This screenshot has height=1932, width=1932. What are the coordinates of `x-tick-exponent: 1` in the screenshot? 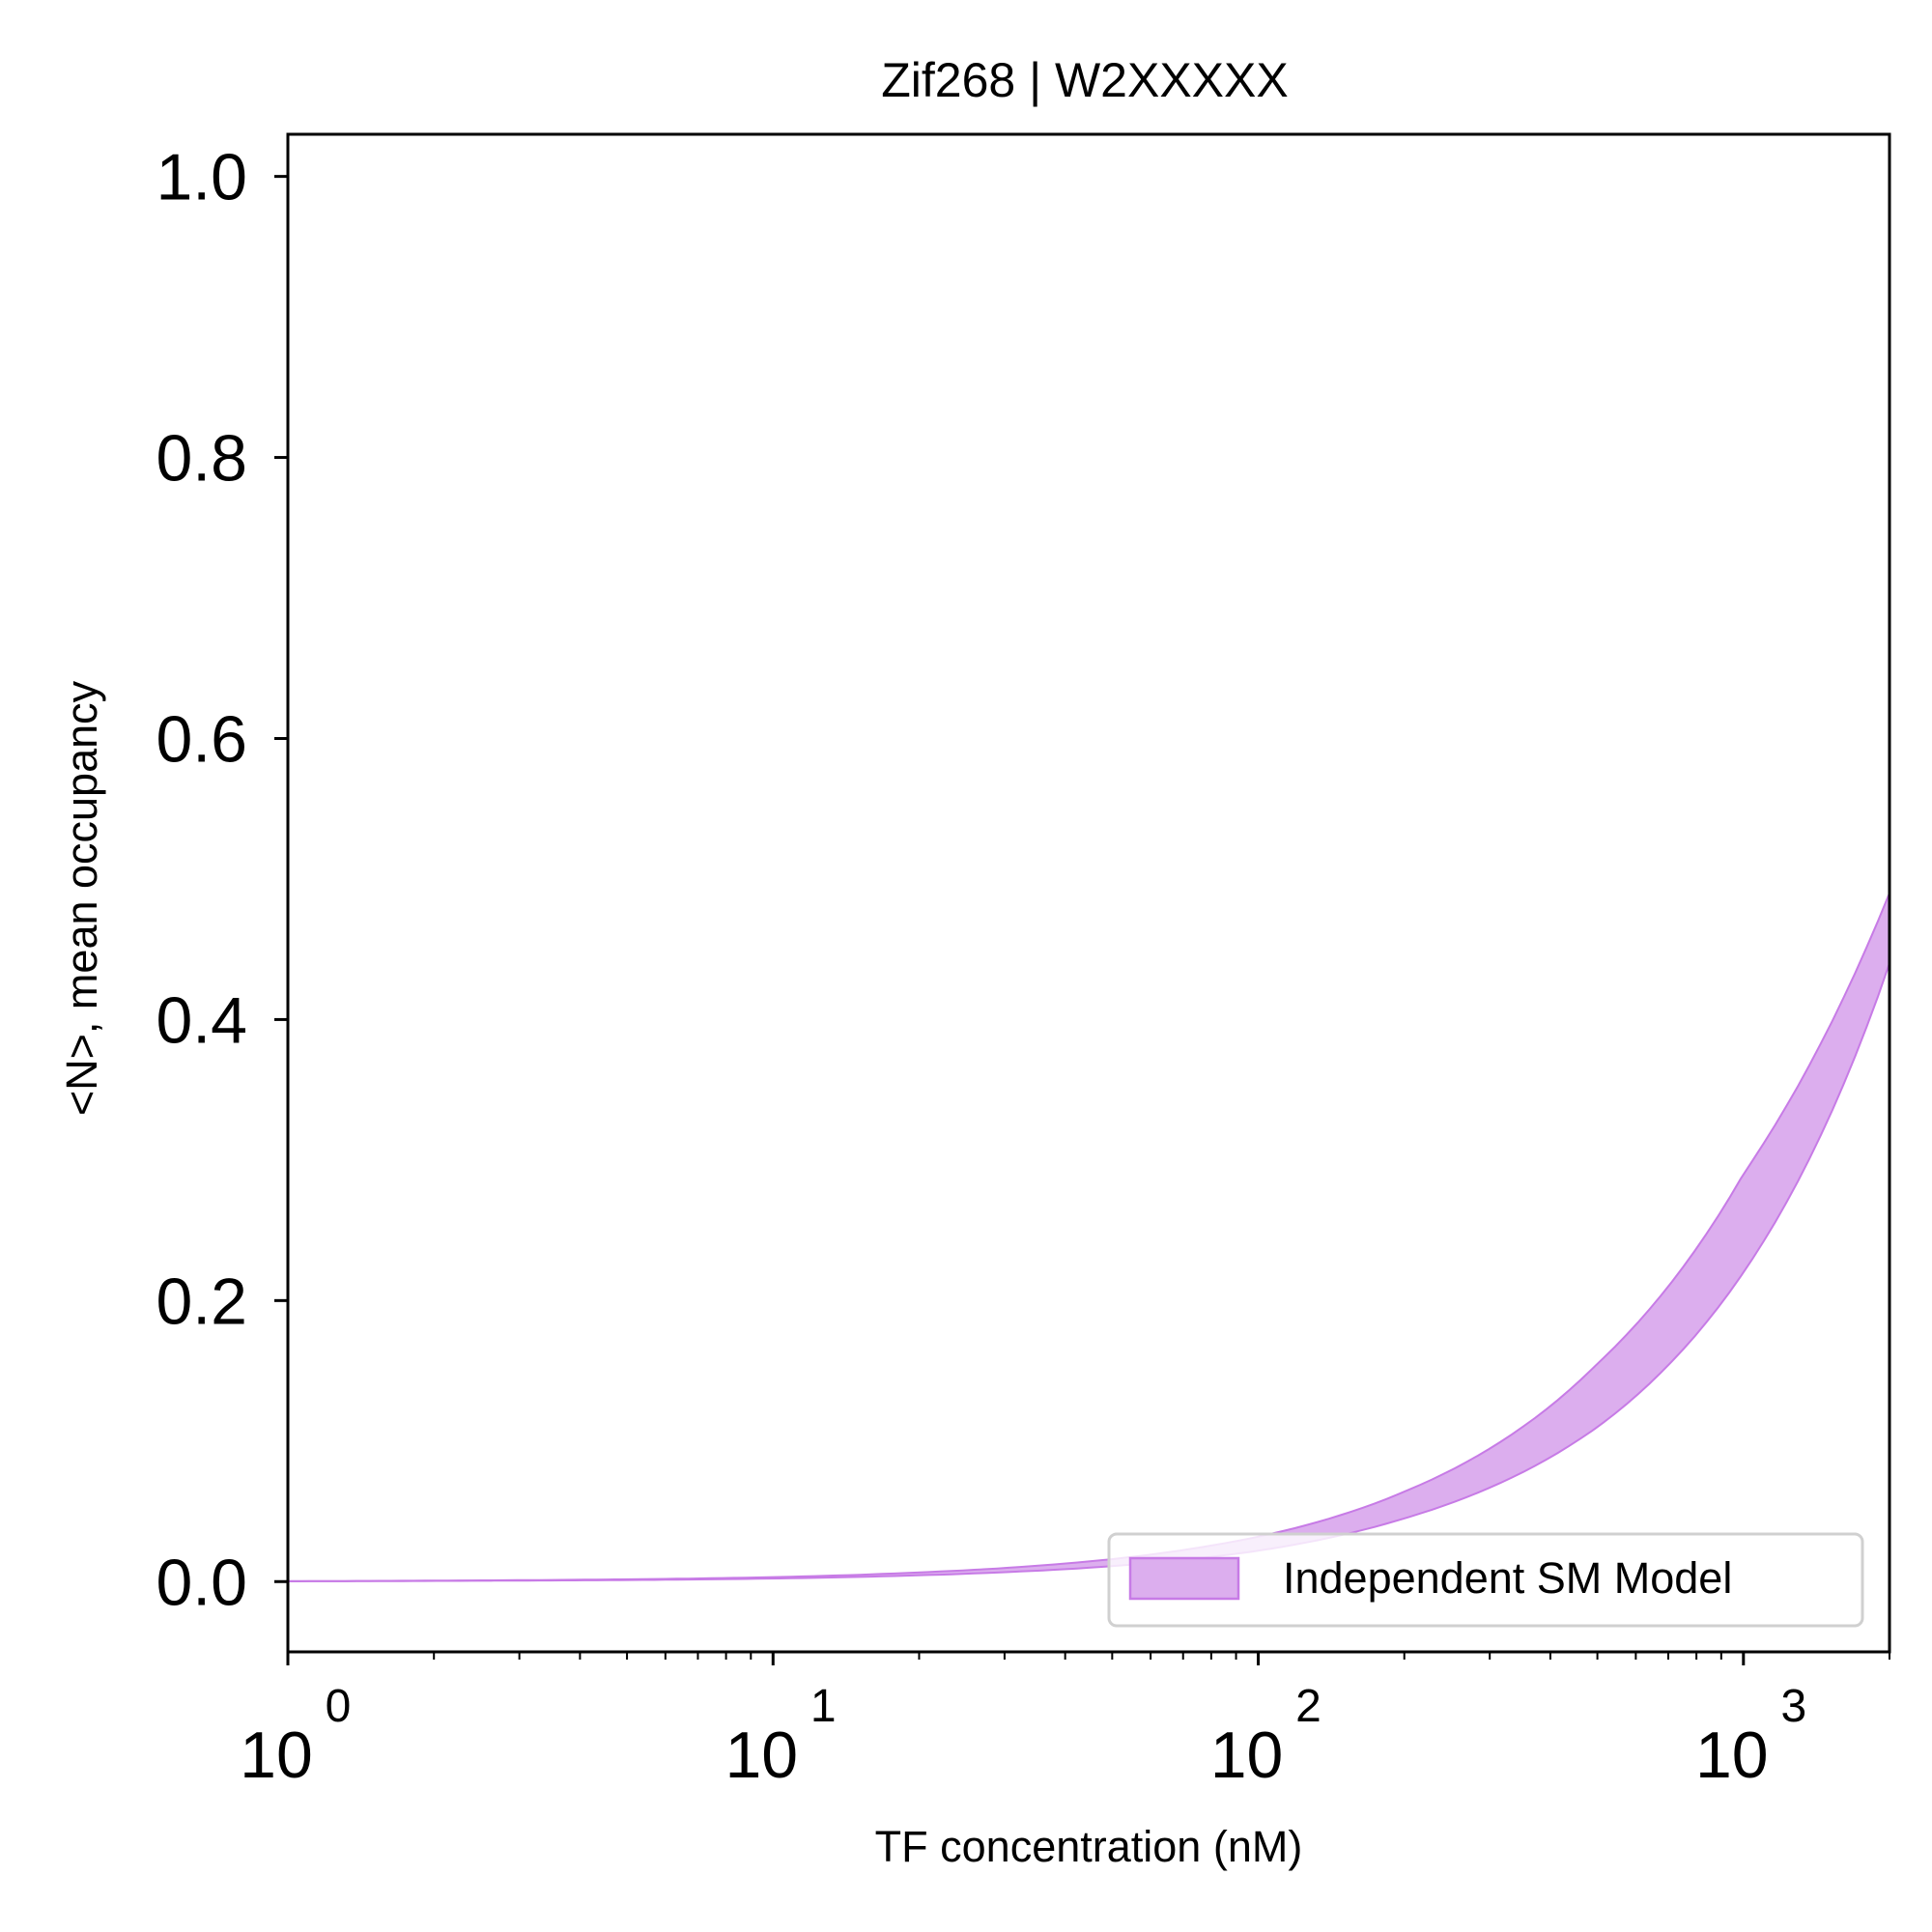 It's located at (823, 1706).